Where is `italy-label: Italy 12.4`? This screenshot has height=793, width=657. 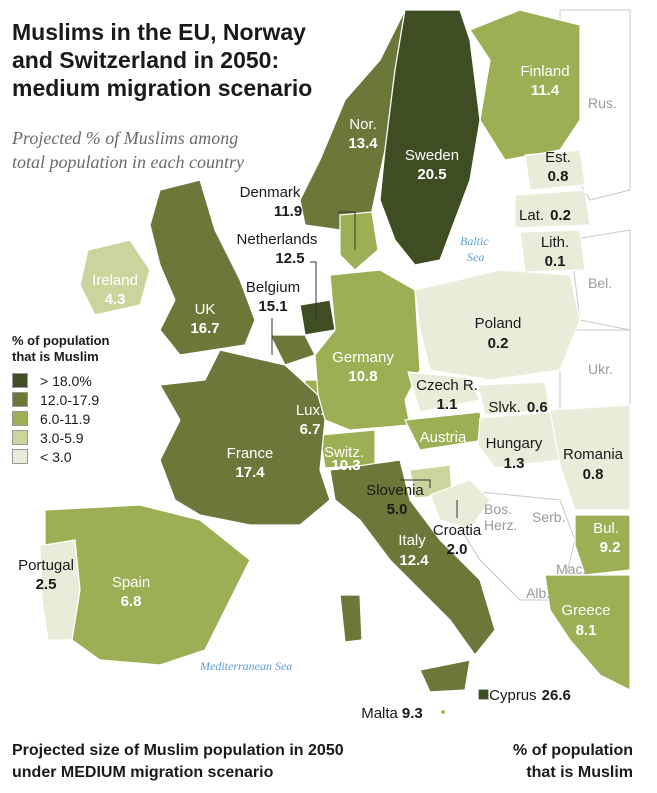
italy-label: Italy 12.4 is located at coordinates (413, 550).